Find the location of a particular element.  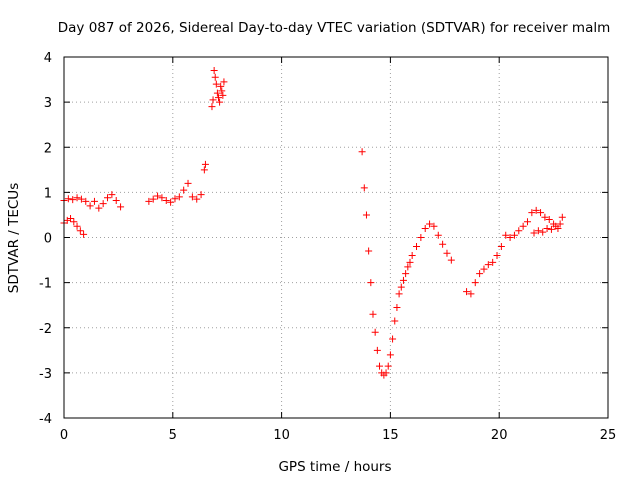

y-tick-label: 3 is located at coordinates (48, 103).